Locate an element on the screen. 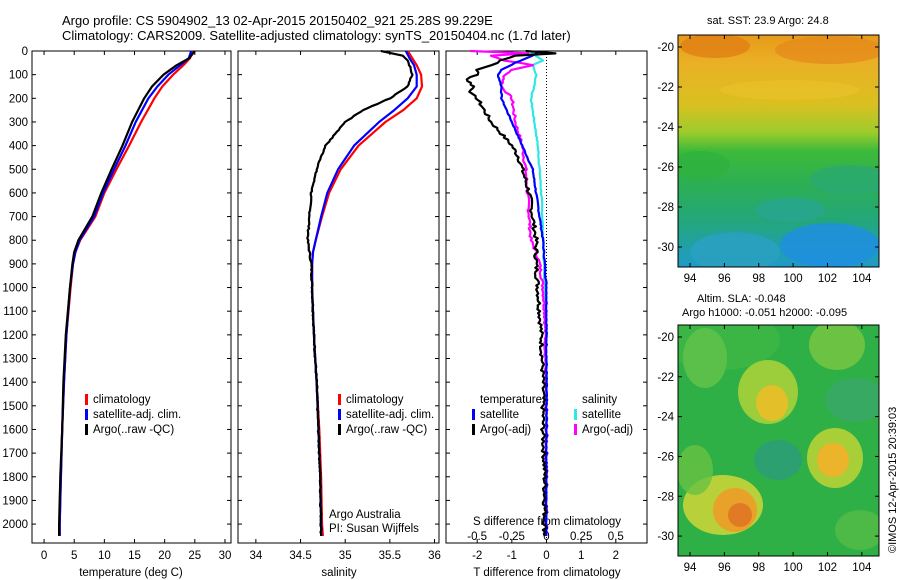  map-x-tick-label: 98 is located at coordinates (758, 568).